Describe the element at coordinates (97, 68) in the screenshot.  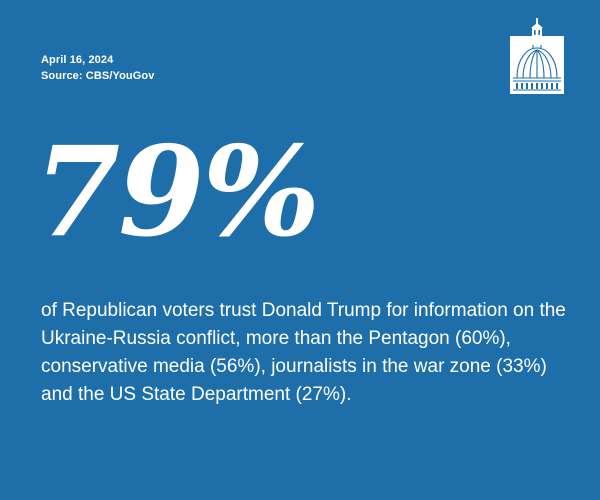
I see `source-info: April 16, 2024 Source: CBS/YouGov` at that location.